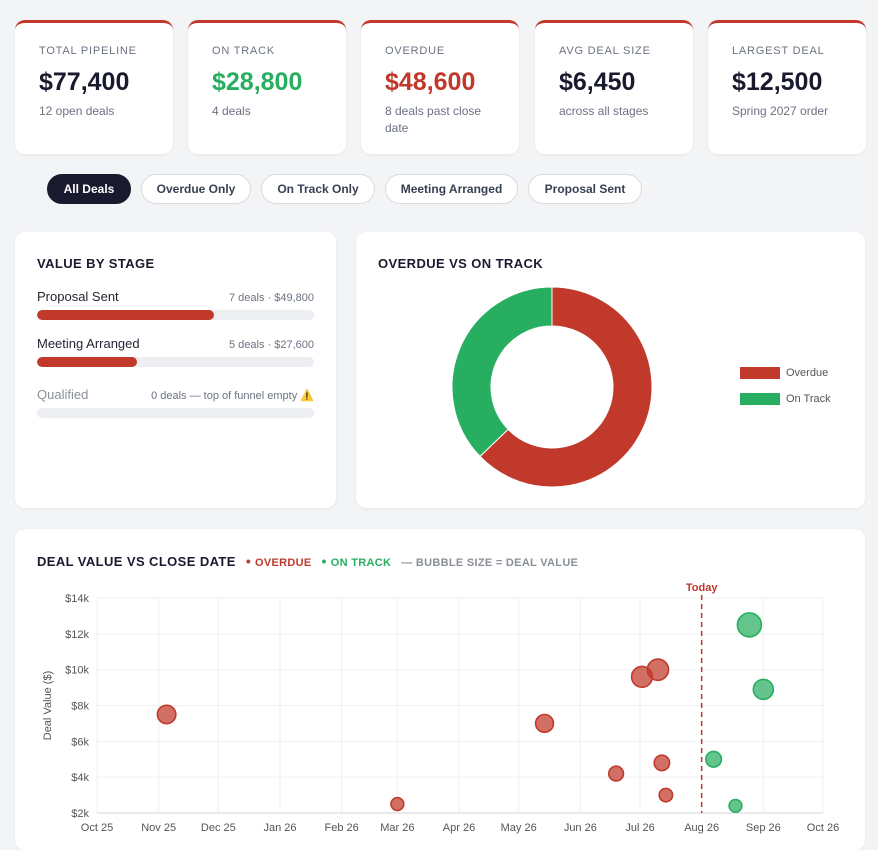 Image resolution: width=878 pixels, height=850 pixels. What do you see at coordinates (780, 111) in the screenshot?
I see `kpi-sub: Spring 2027 order` at bounding box center [780, 111].